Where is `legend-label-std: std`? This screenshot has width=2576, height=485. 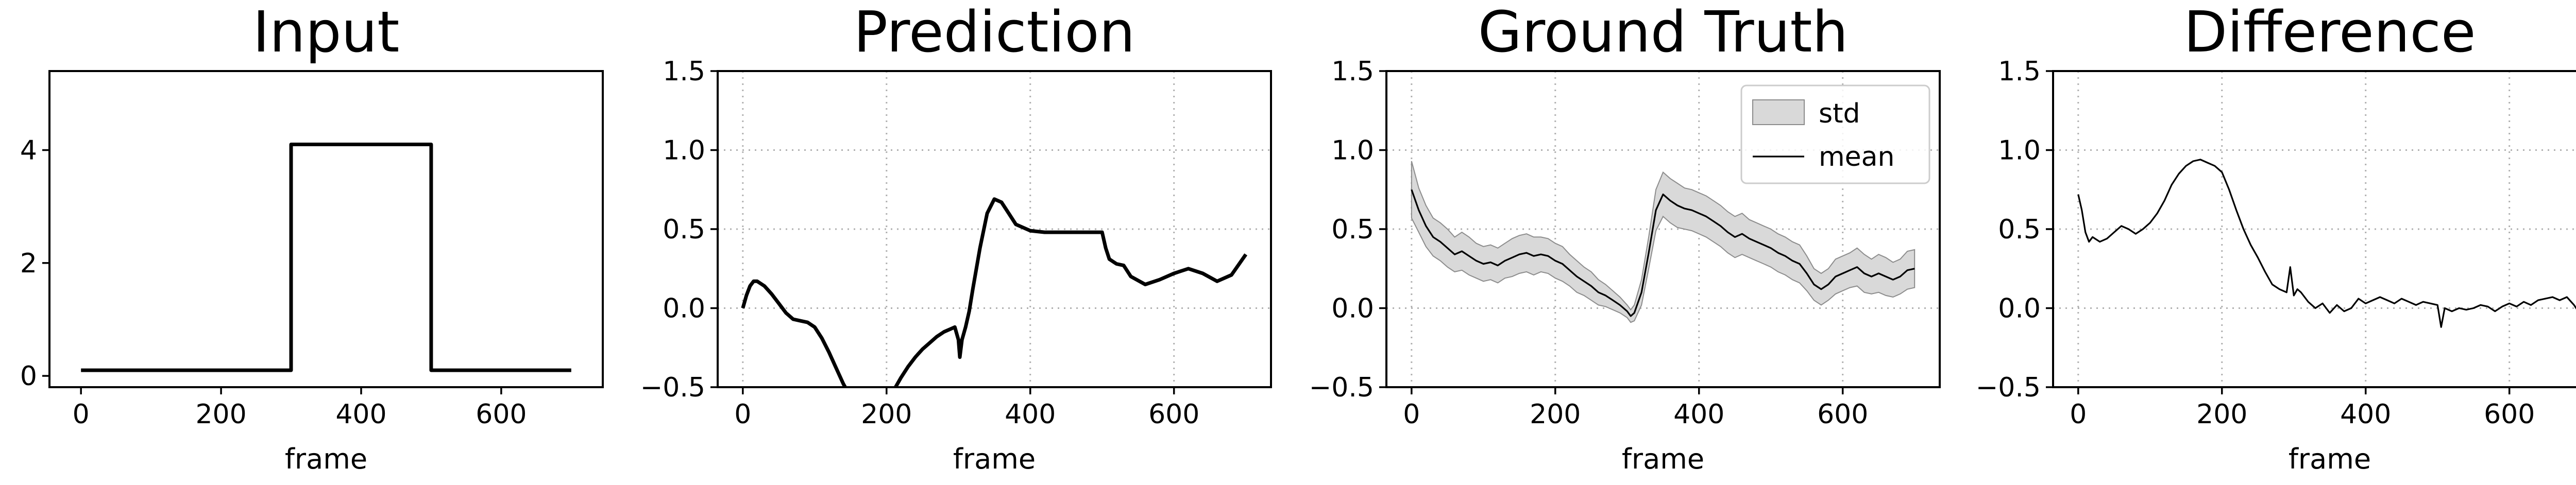 legend-label-std: std is located at coordinates (1839, 113).